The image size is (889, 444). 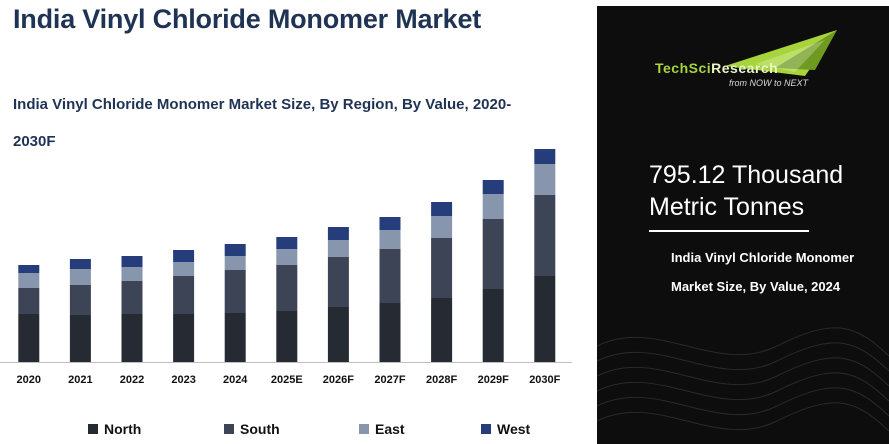 What do you see at coordinates (93, 429) in the screenshot?
I see `legend-swatch-north` at bounding box center [93, 429].